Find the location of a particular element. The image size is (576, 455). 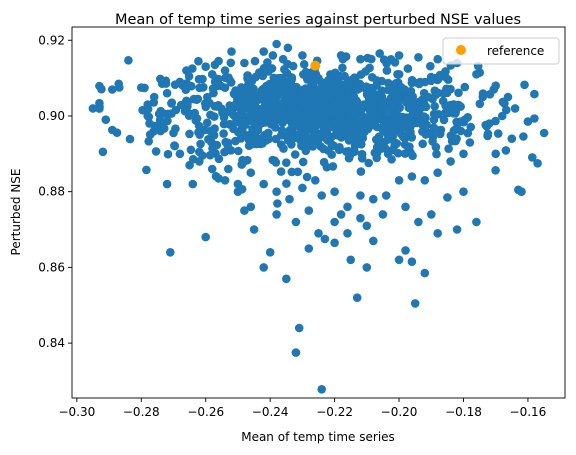

x-axis-title: Mean of temp time series is located at coordinates (318, 437).